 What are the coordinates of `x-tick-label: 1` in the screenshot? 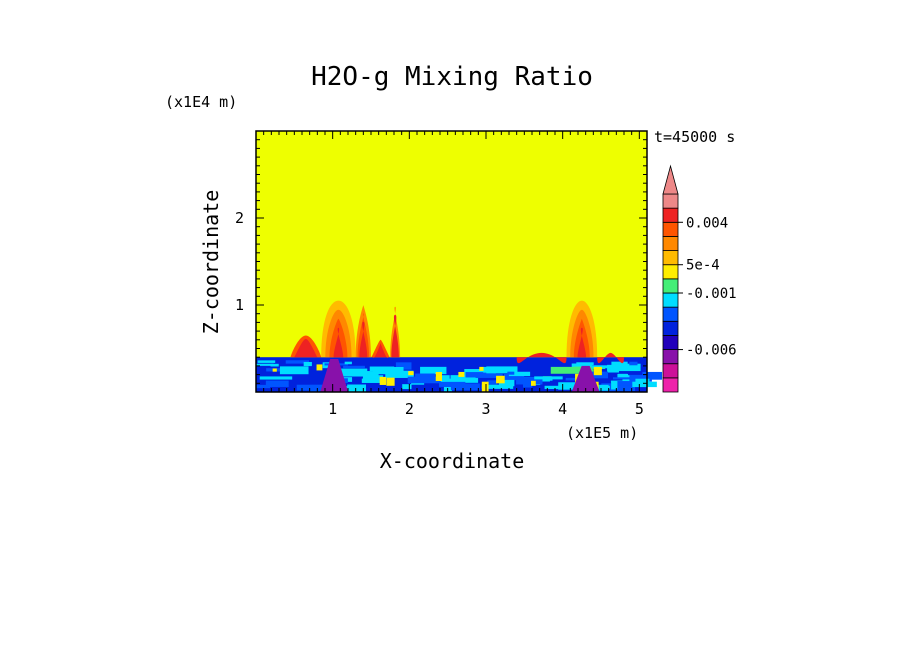 It's located at (332, 409).